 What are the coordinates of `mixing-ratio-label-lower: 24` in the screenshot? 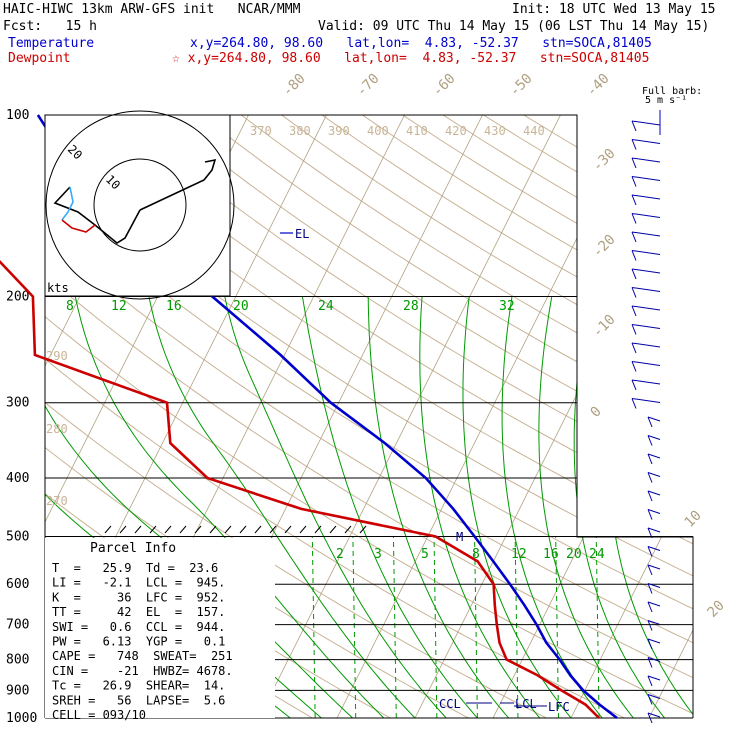 It's located at (597, 554).